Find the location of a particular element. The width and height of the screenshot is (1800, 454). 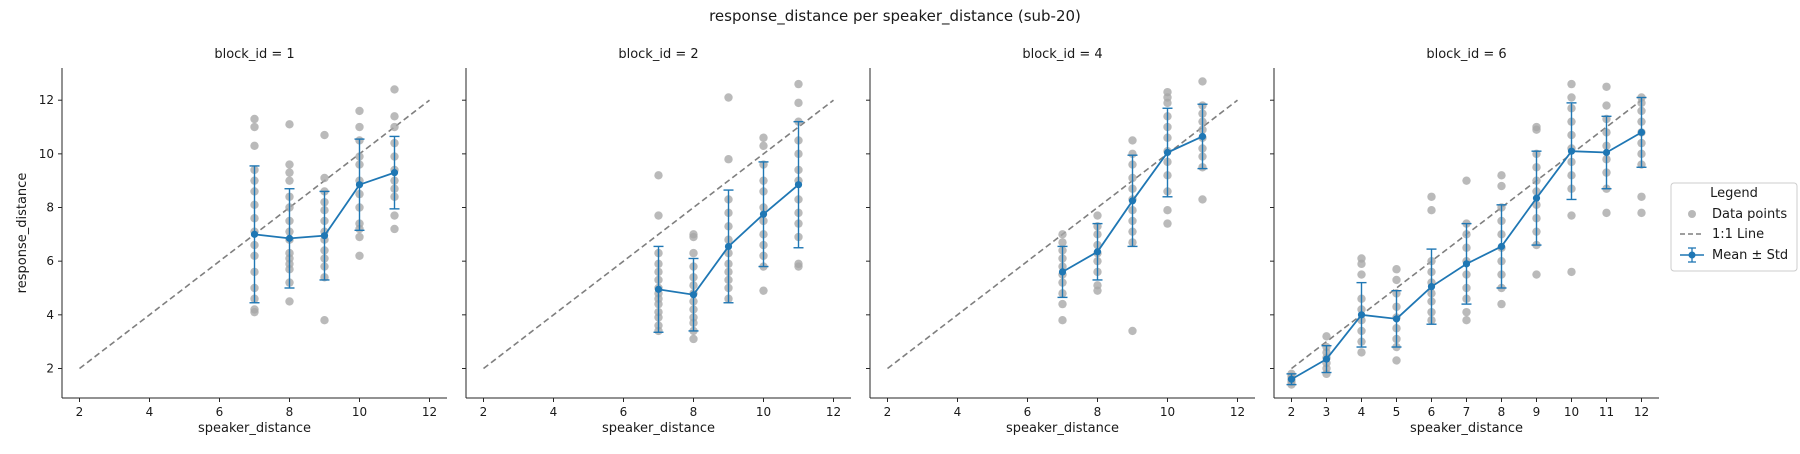

legend-marker-points is located at coordinates (1692, 214).